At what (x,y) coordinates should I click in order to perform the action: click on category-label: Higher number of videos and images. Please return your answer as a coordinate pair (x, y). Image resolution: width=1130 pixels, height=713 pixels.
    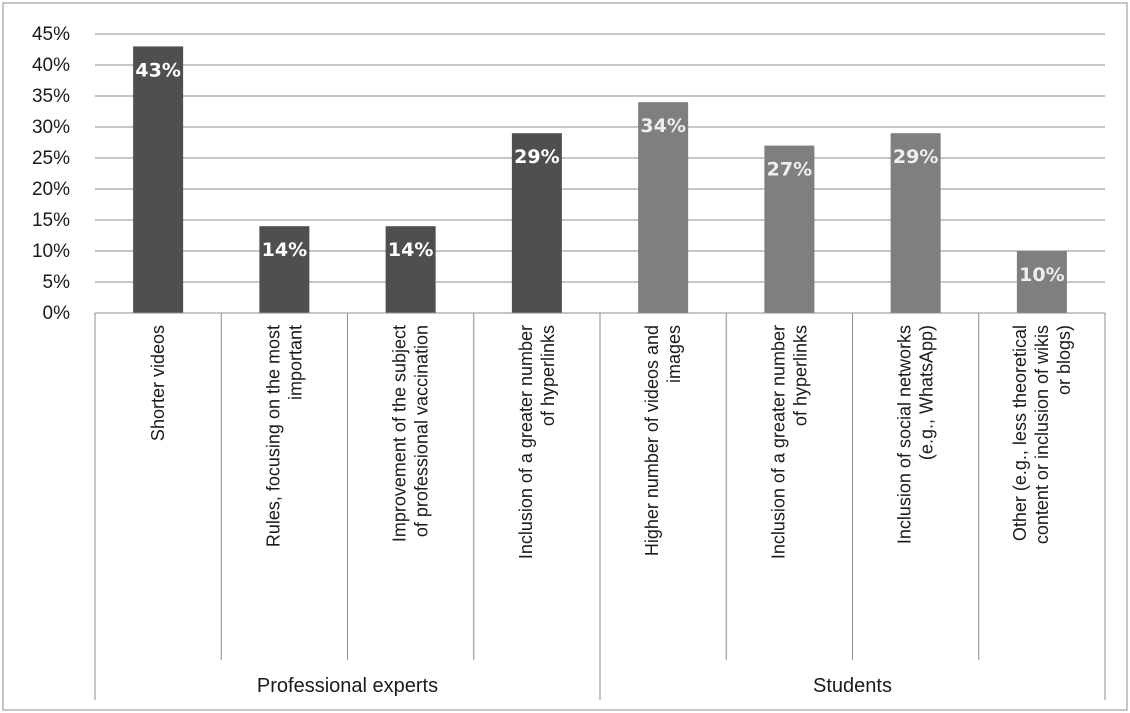
    Looking at the image, I should click on (663, 440).